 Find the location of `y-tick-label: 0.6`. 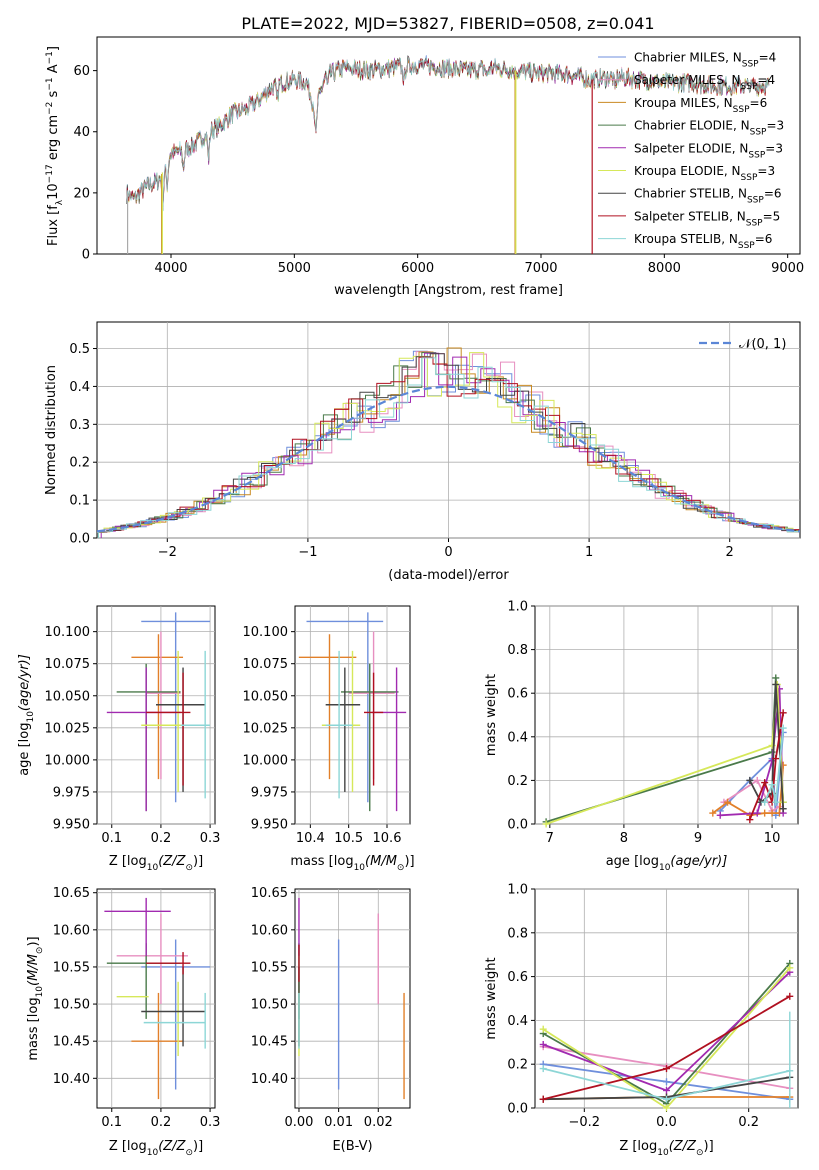

y-tick-label: 0.6 is located at coordinates (517, 977).